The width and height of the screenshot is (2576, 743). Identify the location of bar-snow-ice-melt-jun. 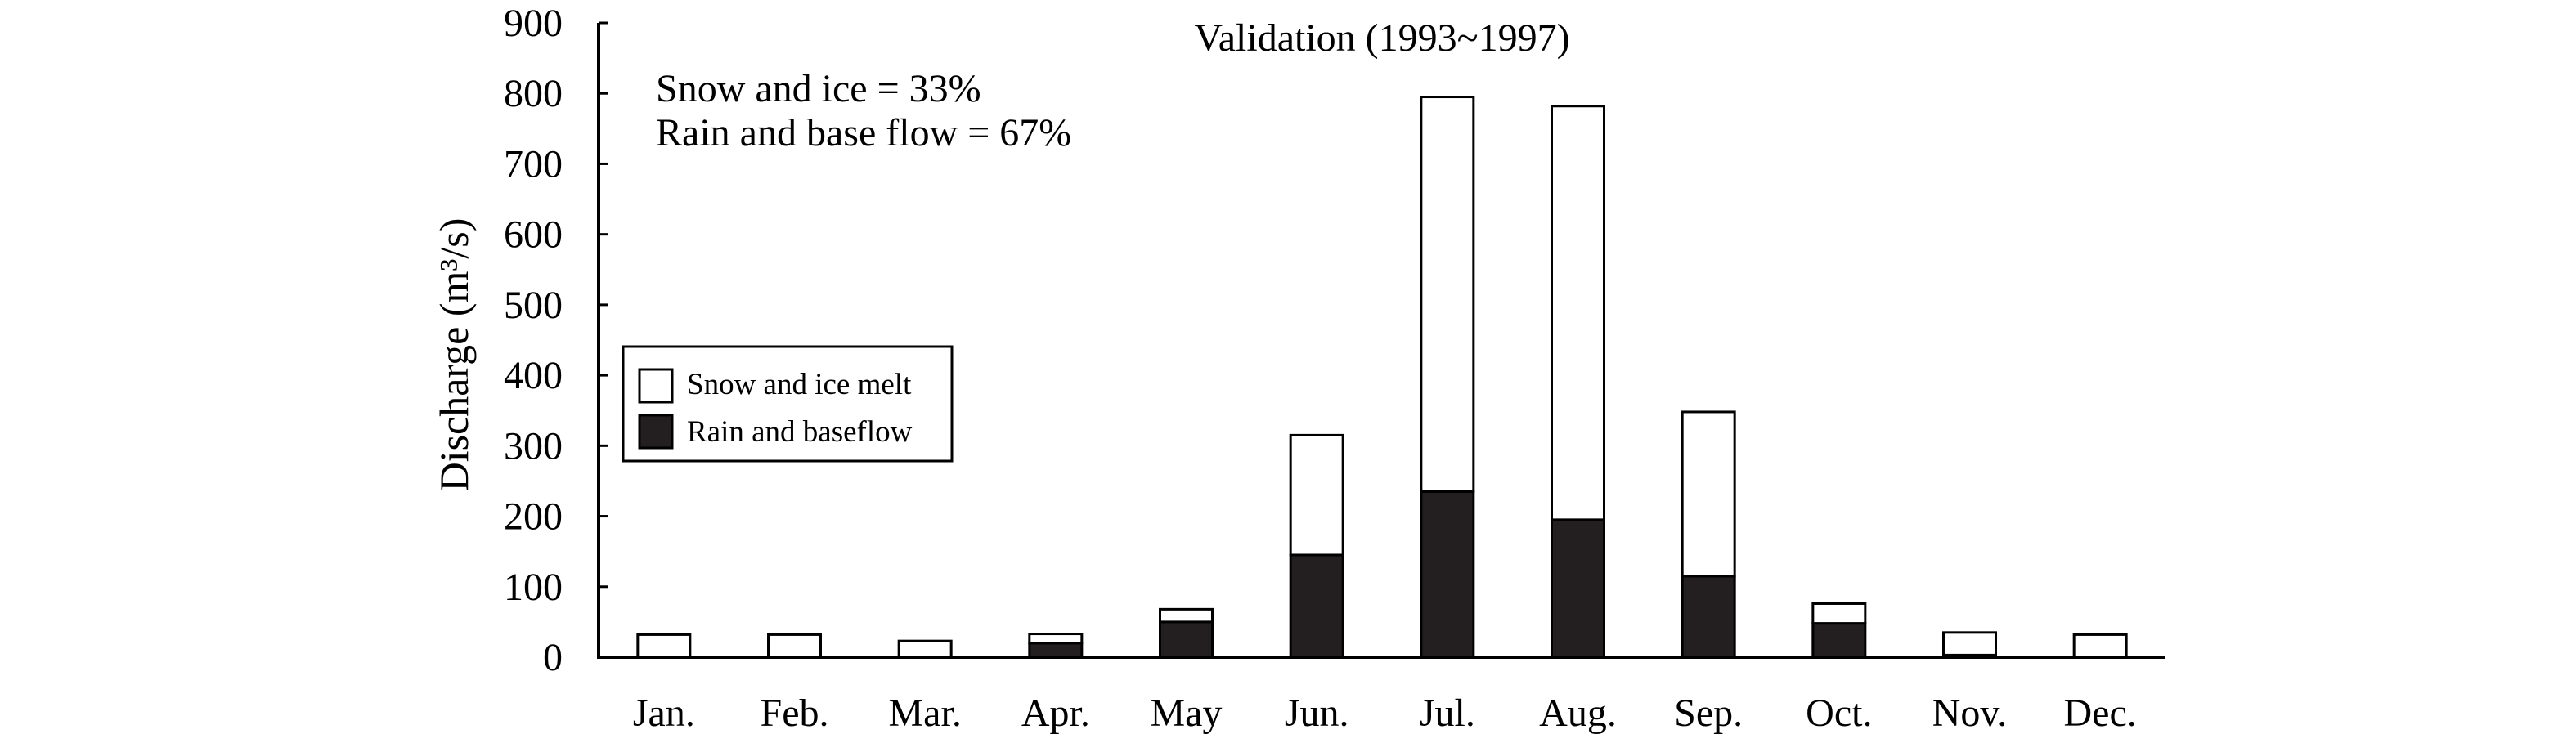
(1316, 495).